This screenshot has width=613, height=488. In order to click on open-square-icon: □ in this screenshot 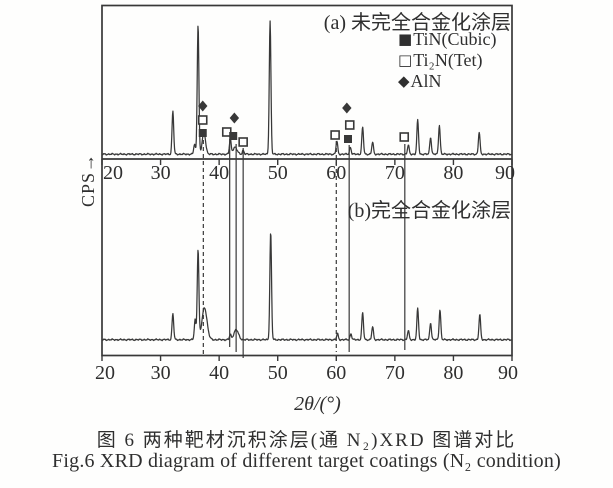, I will do `click(405, 60)`.